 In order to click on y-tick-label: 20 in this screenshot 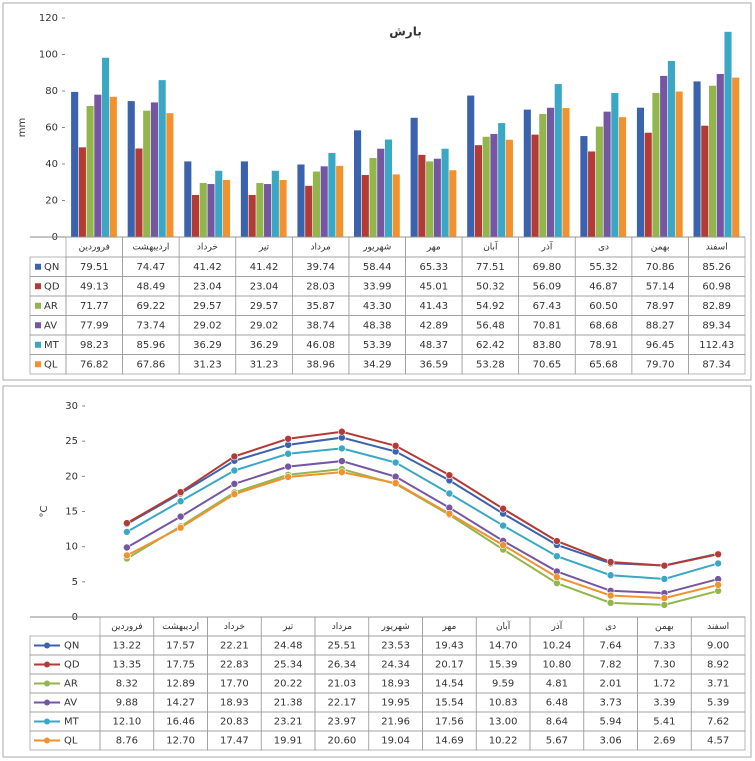, I will do `click(71, 476)`.